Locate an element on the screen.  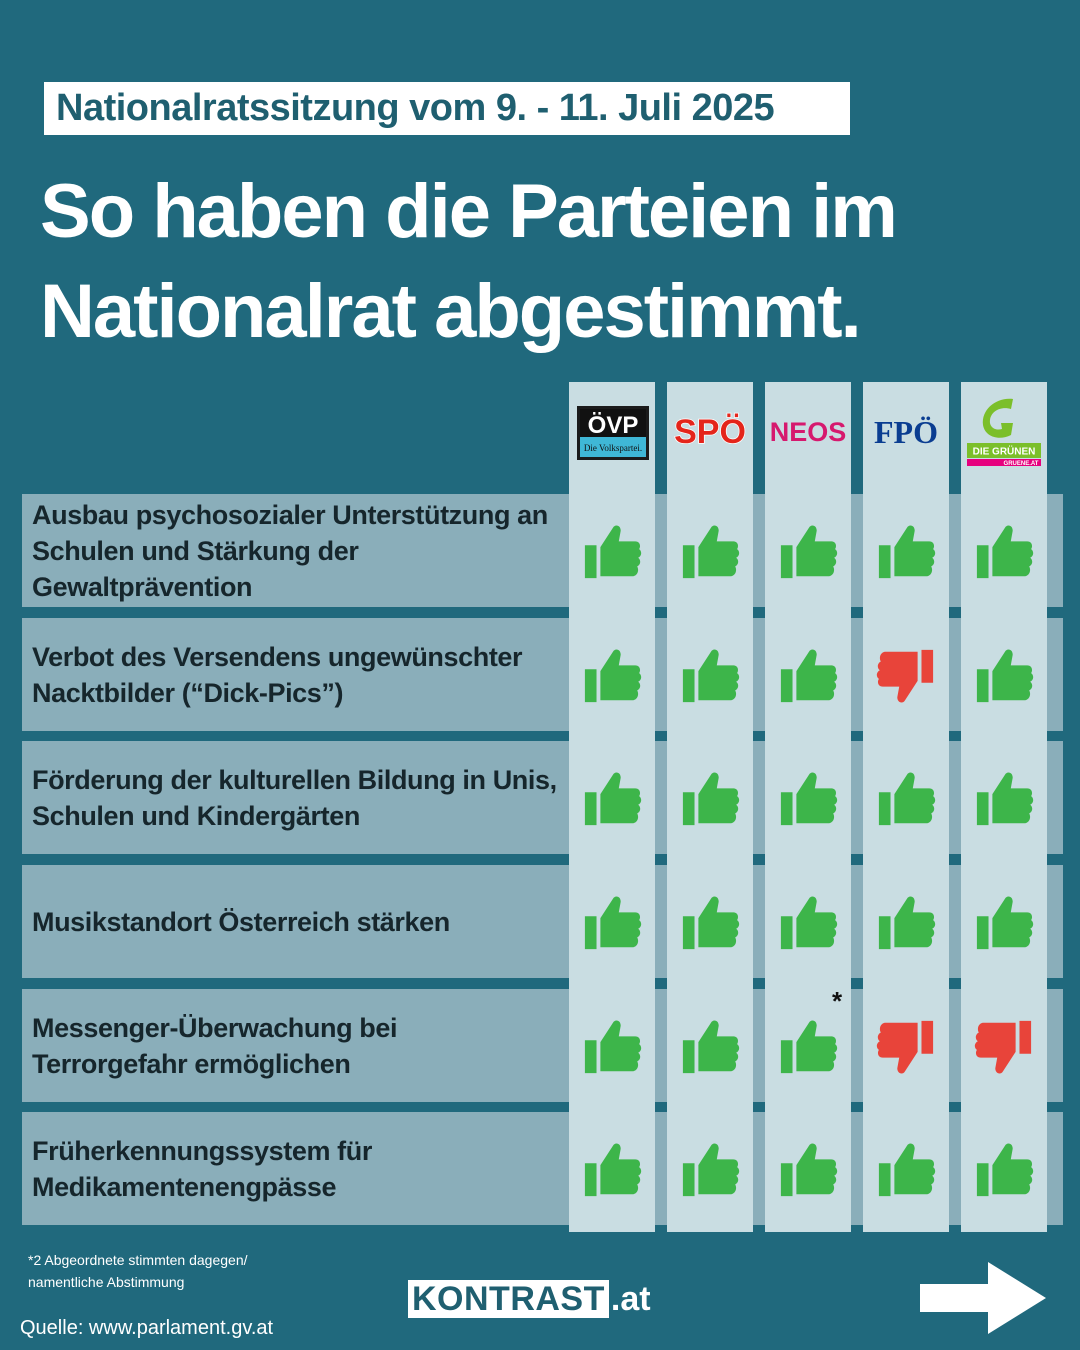
footnote-line-1: *2 Abgeordnete stimmten dagegen/ is located at coordinates (138, 1260).